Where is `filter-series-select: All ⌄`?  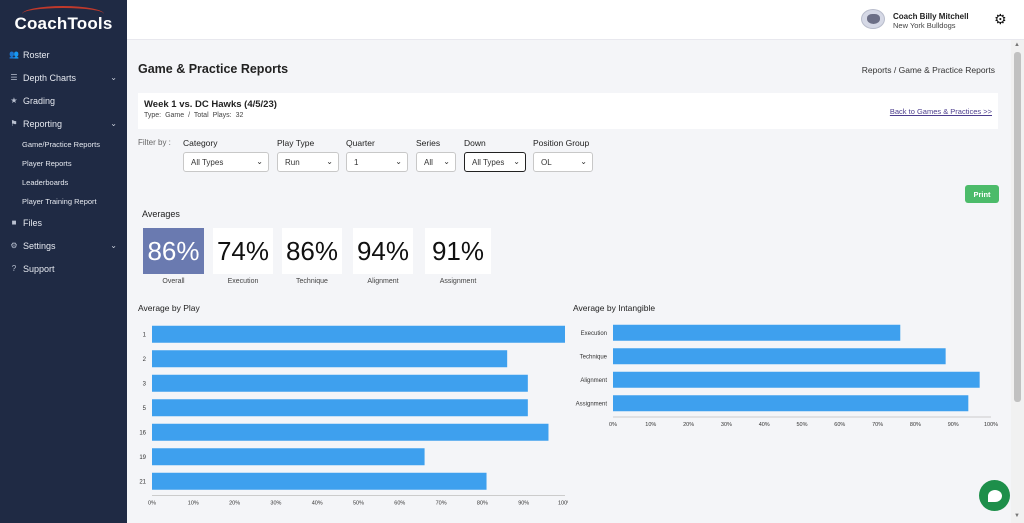 filter-series-select: All ⌄ is located at coordinates (436, 162).